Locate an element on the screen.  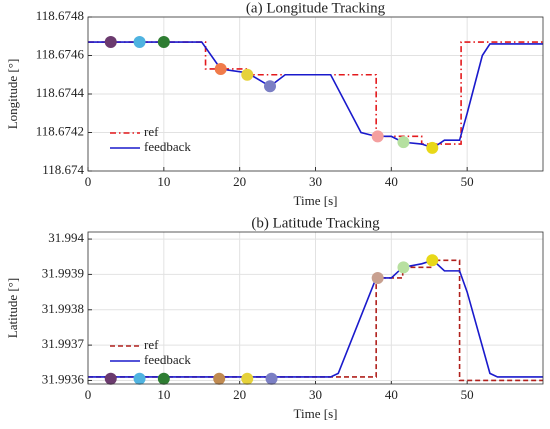
y-tick-label: 31.9938 is located at coordinates (63, 308).